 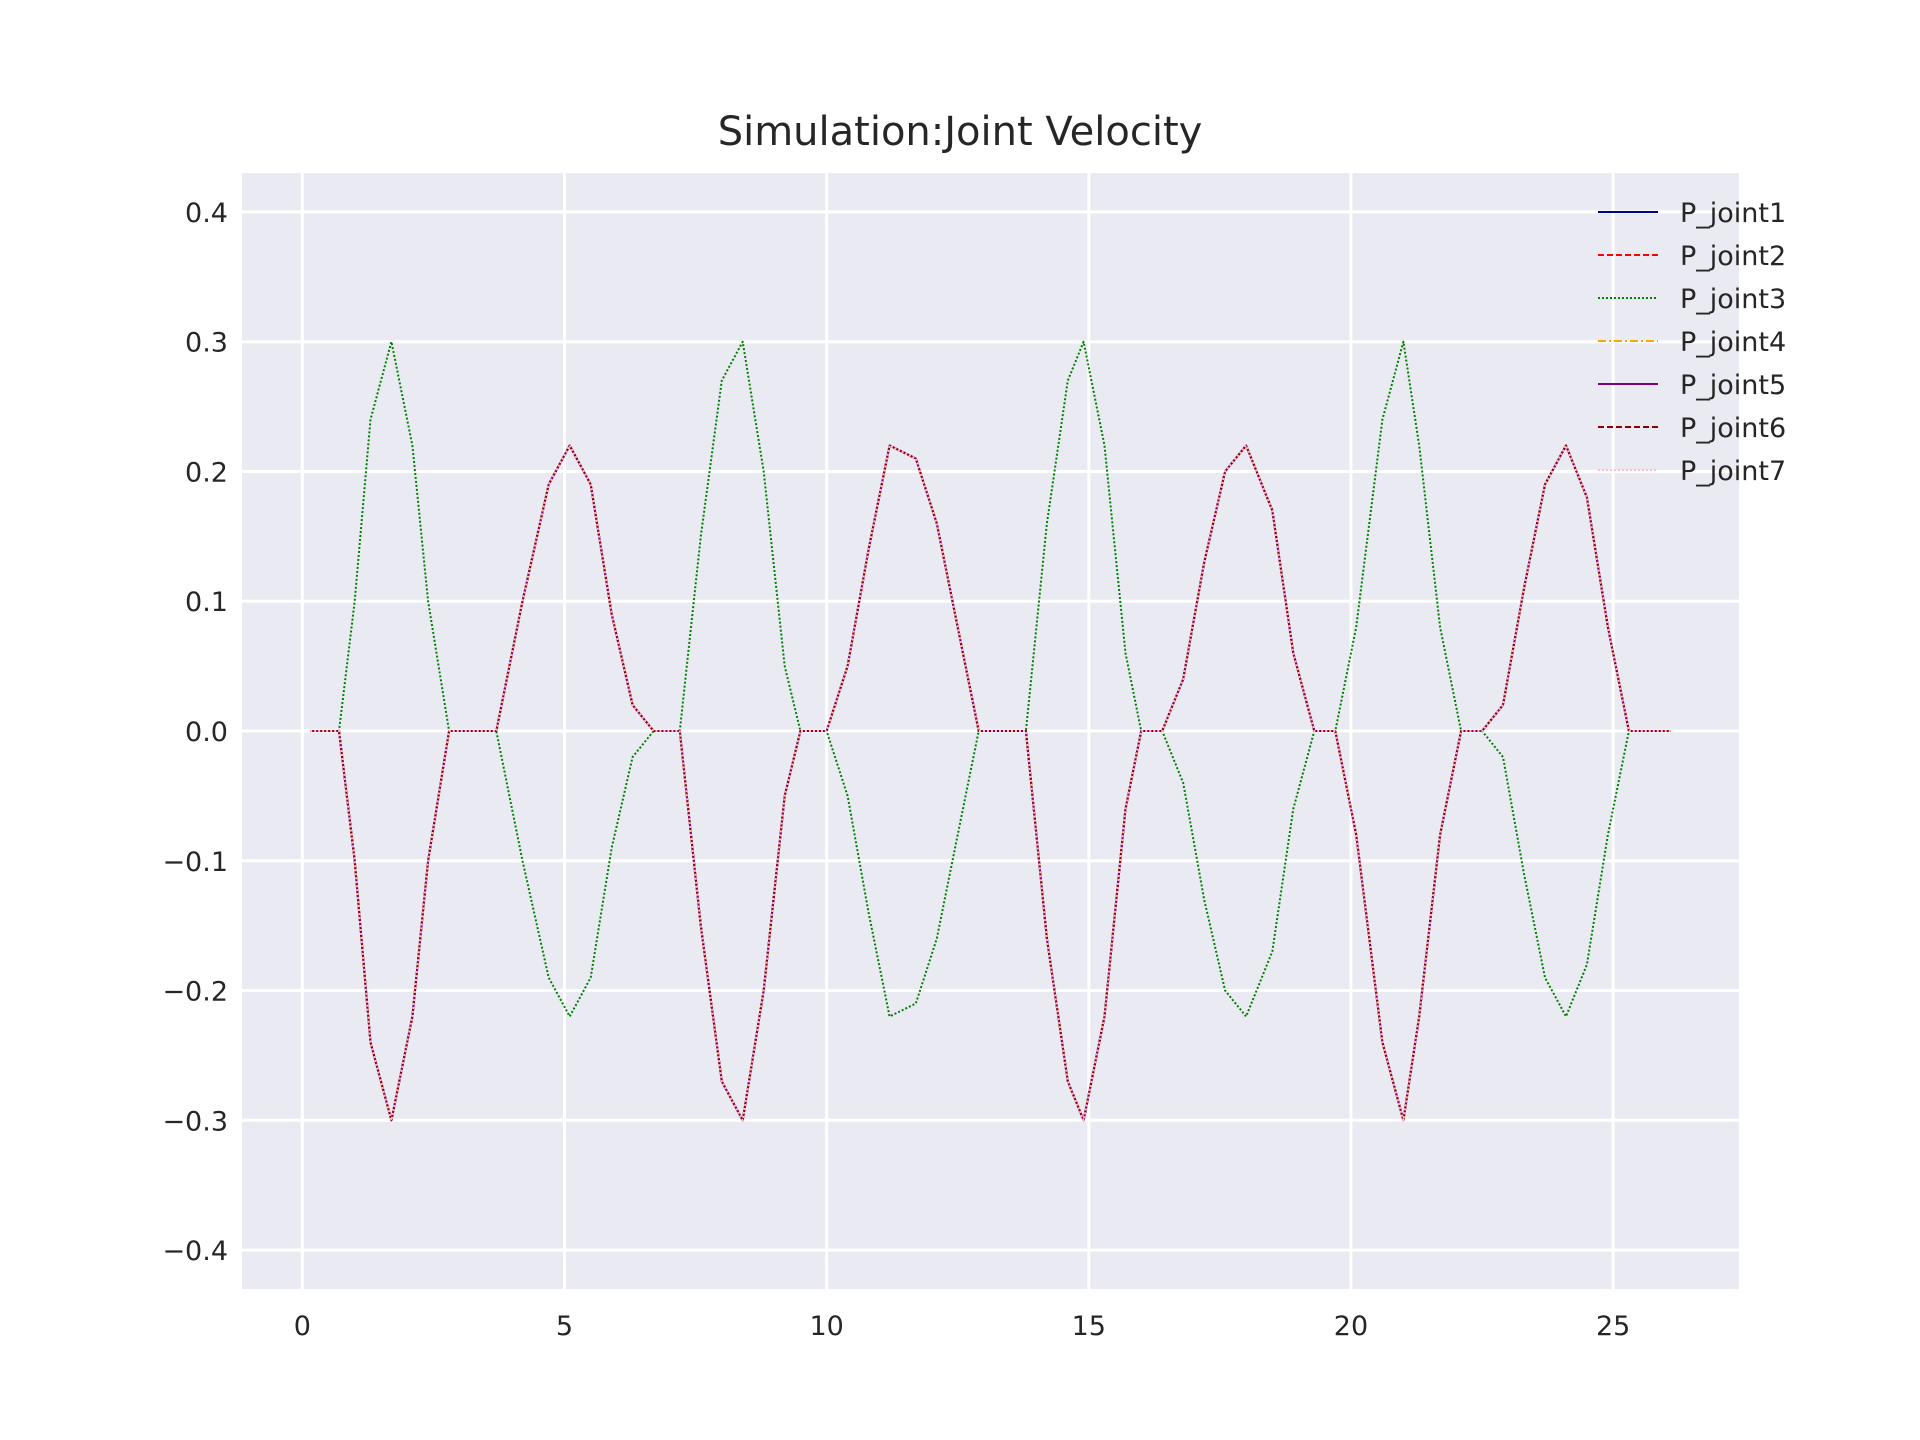 I want to click on y-tick-label: −0.4, so click(x=195, y=1251).